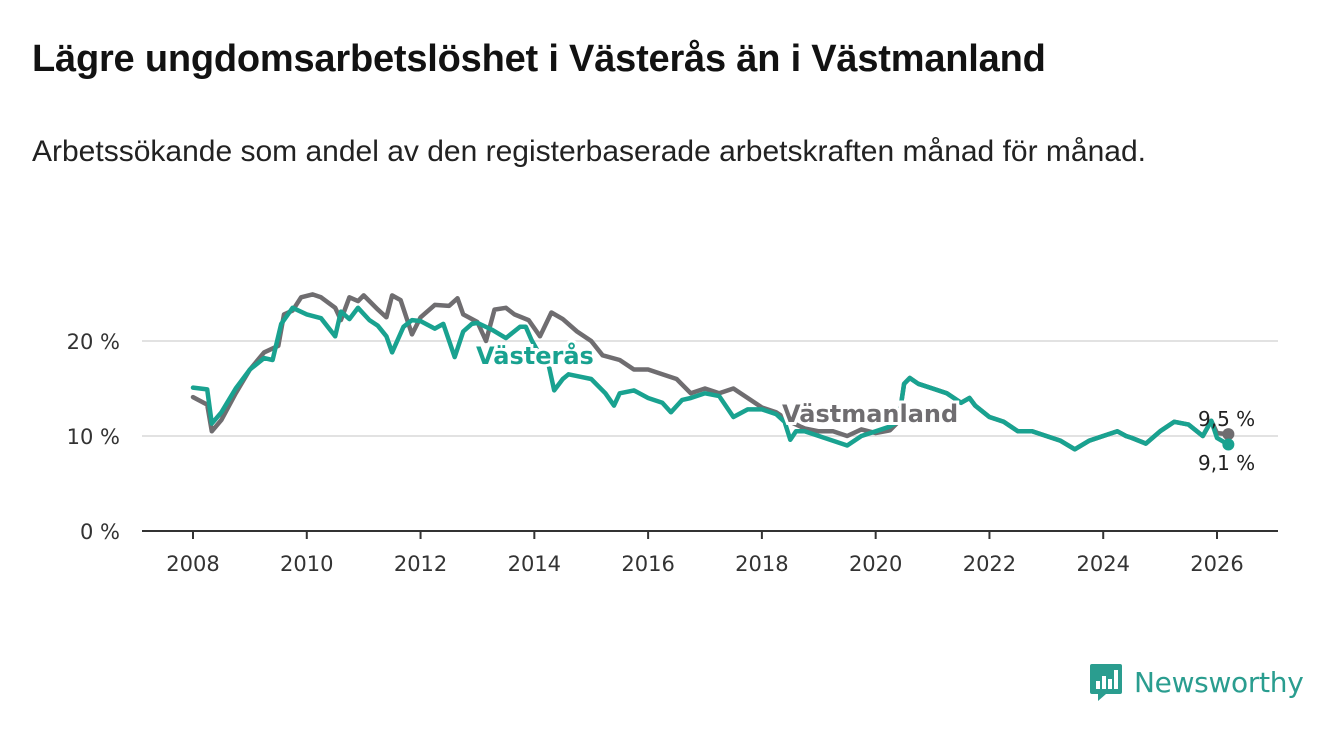 The image size is (1340, 734). What do you see at coordinates (647, 564) in the screenshot?
I see `x-tick-label: 2016` at bounding box center [647, 564].